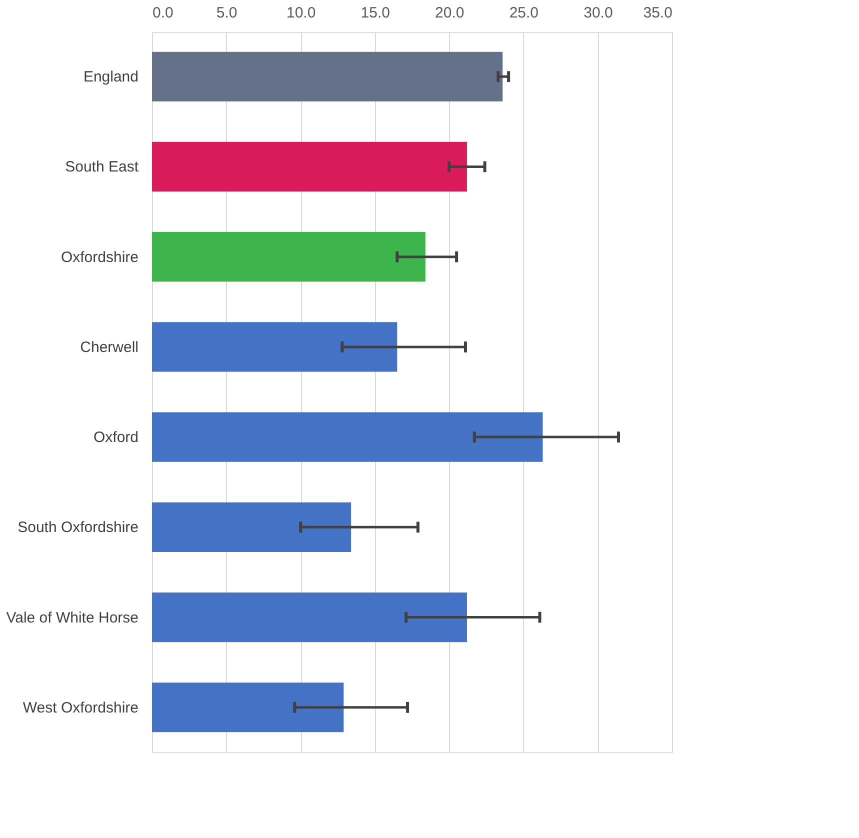 The height and width of the screenshot is (838, 859). Describe the element at coordinates (115, 437) in the screenshot. I see `y-tick-label: Oxford` at that location.